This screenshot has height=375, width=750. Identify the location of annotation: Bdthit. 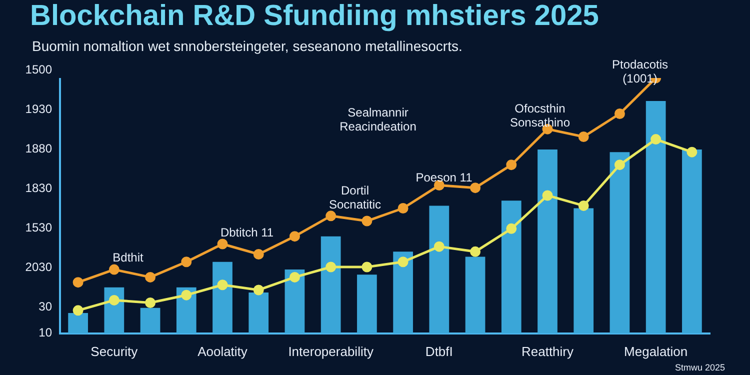
(128, 257).